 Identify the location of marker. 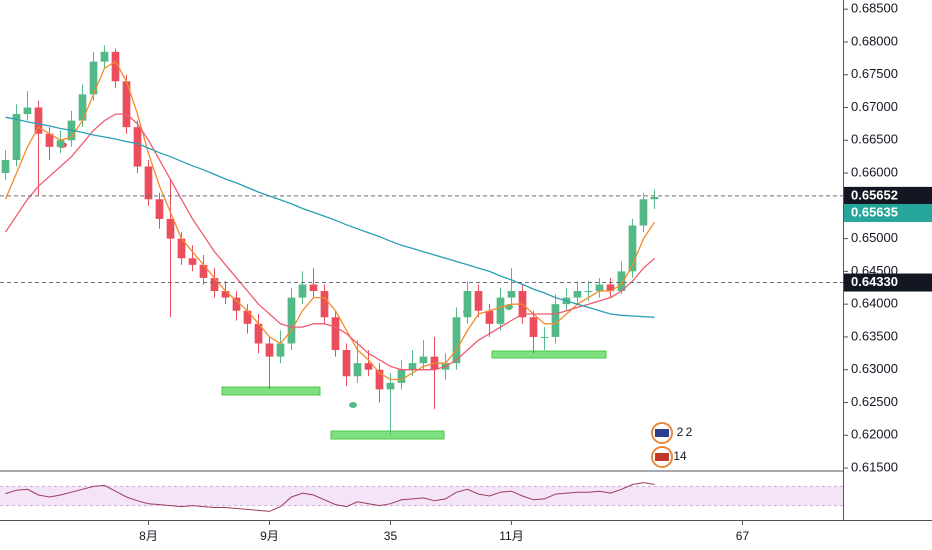
(353, 405).